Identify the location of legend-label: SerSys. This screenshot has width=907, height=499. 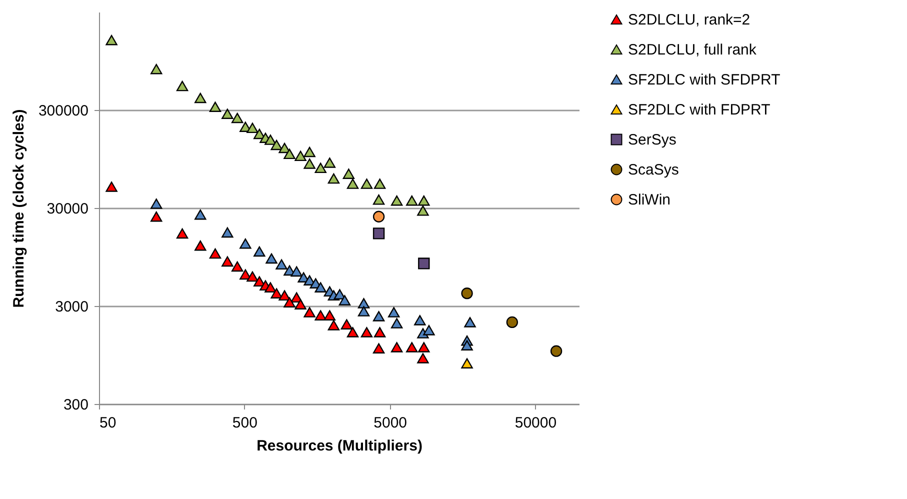
(652, 140).